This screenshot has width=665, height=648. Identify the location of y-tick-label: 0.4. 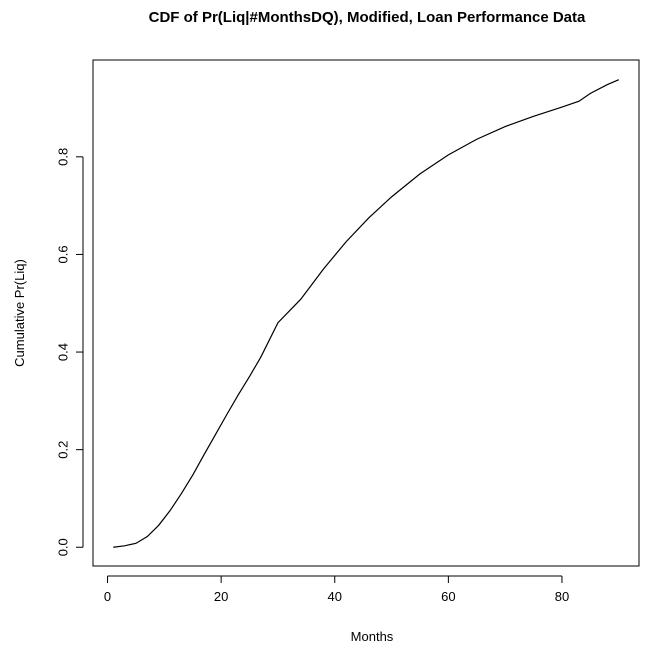
(62, 352).